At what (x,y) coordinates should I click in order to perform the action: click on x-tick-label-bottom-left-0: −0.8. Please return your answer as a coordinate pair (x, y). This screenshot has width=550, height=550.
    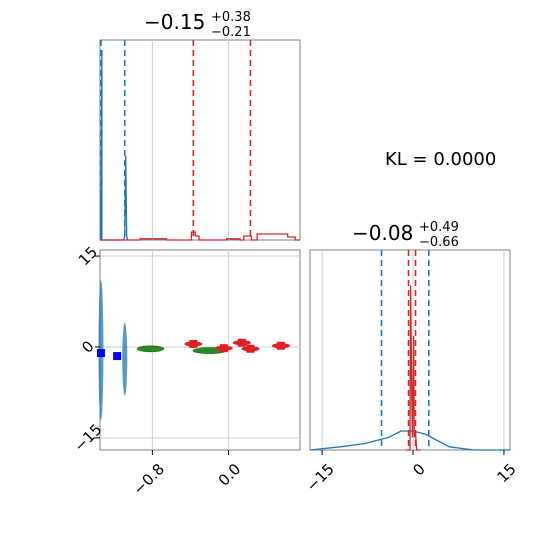
    Looking at the image, I should click on (149, 479).